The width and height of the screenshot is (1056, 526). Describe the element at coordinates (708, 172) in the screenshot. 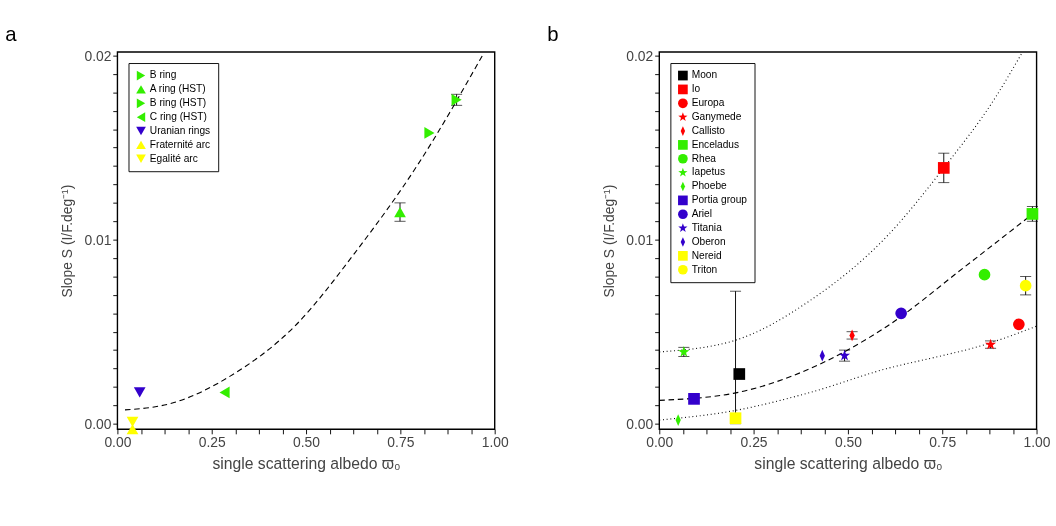

I see `legend-label: Iapetus` at that location.